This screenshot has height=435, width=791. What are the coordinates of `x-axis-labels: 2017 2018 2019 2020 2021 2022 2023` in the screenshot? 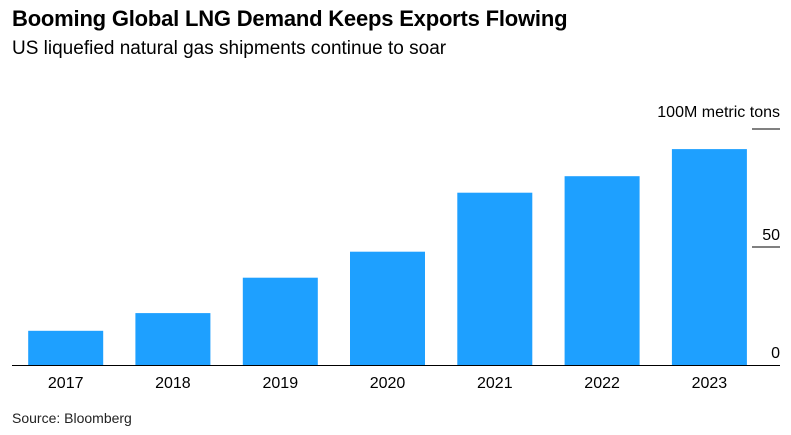 It's located at (387, 383).